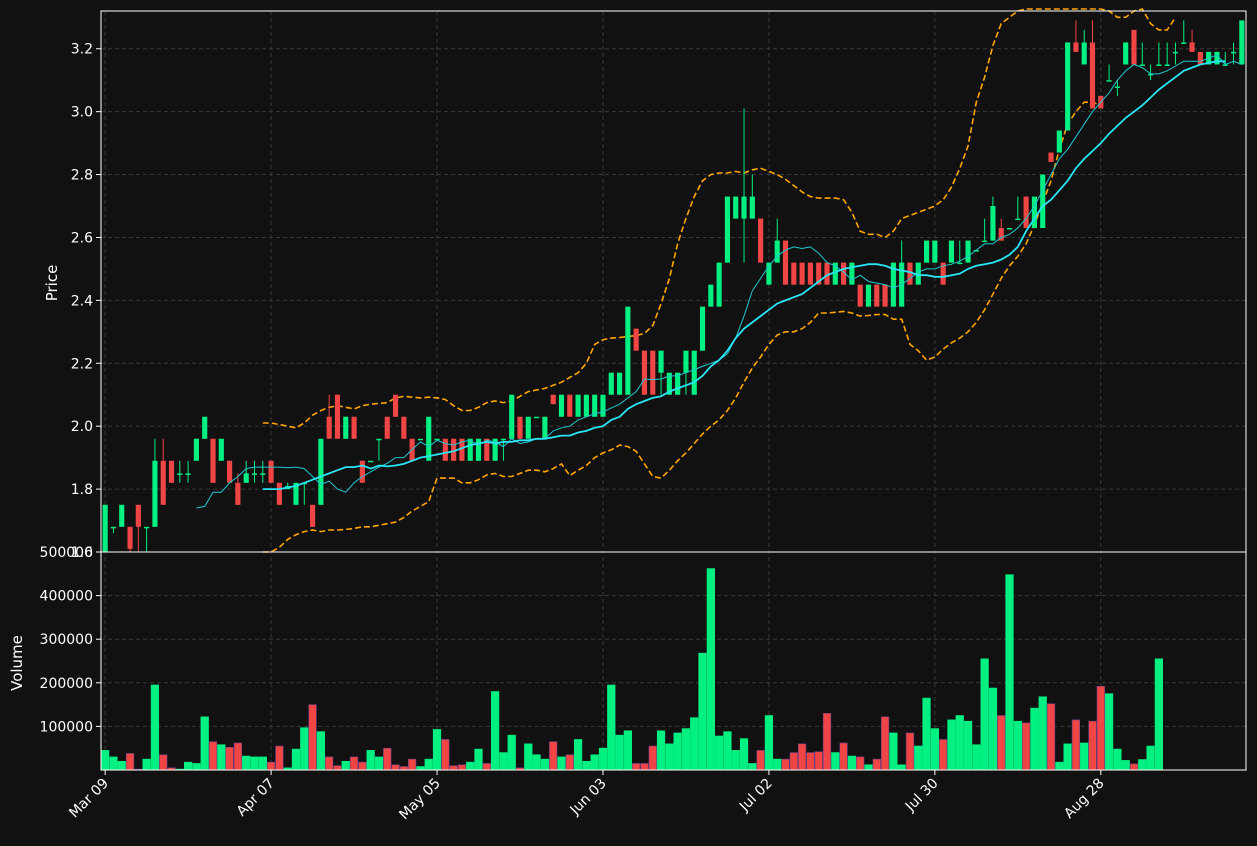 The image size is (1257, 846). Describe the element at coordinates (66, 727) in the screenshot. I see `volume-tick-label: 100000` at that location.